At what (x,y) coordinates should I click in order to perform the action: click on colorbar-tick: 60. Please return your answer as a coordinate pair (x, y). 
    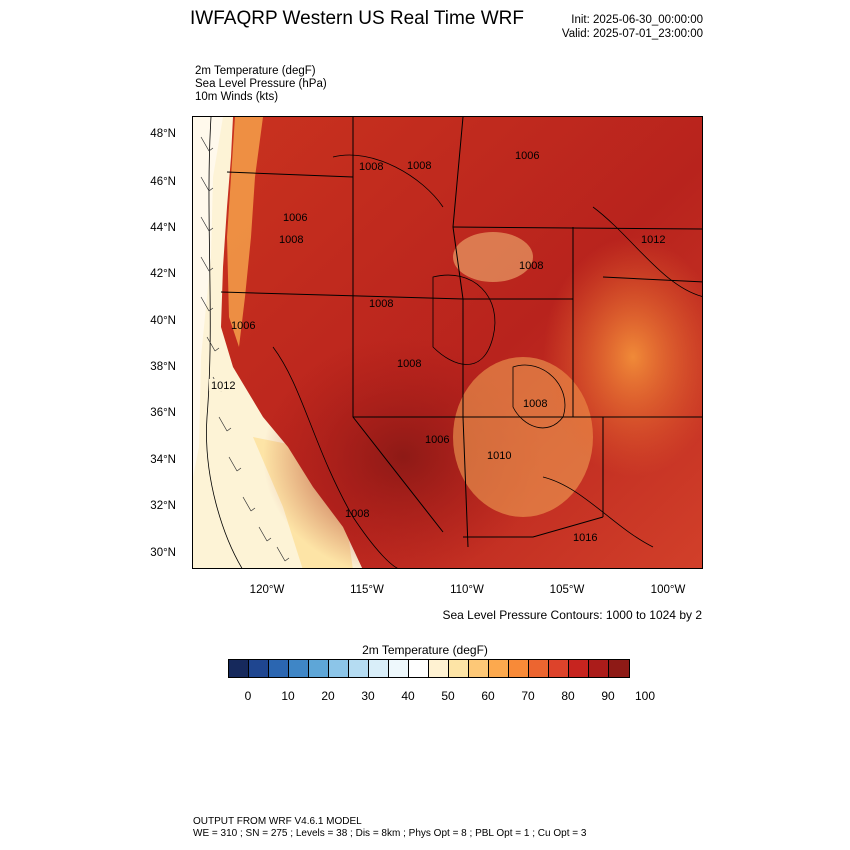
    Looking at the image, I should click on (488, 696).